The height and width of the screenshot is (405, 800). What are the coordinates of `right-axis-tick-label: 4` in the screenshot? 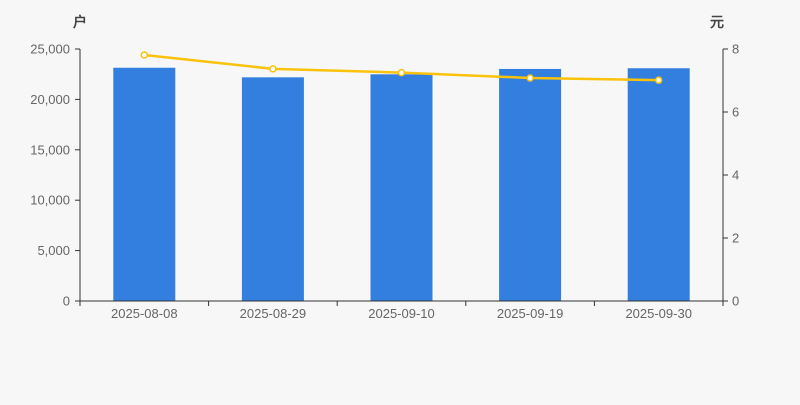 It's located at (735, 175).